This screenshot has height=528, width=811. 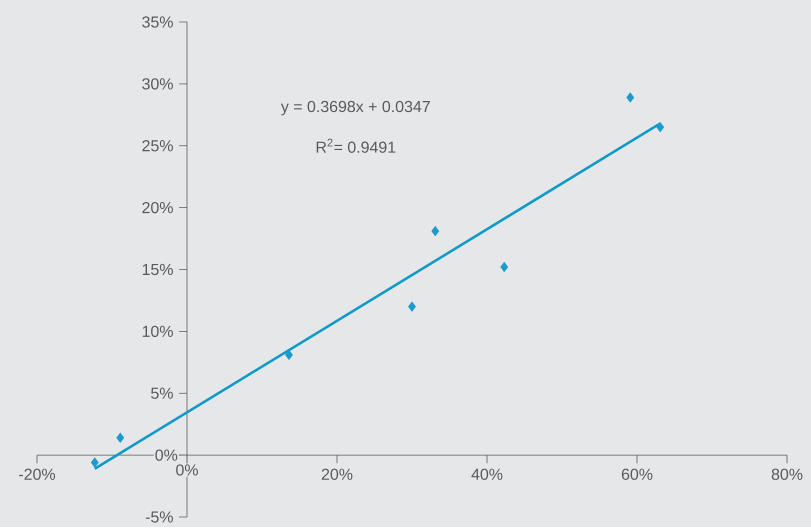 What do you see at coordinates (162, 393) in the screenshot?
I see `y-tick-label: 5%` at bounding box center [162, 393].